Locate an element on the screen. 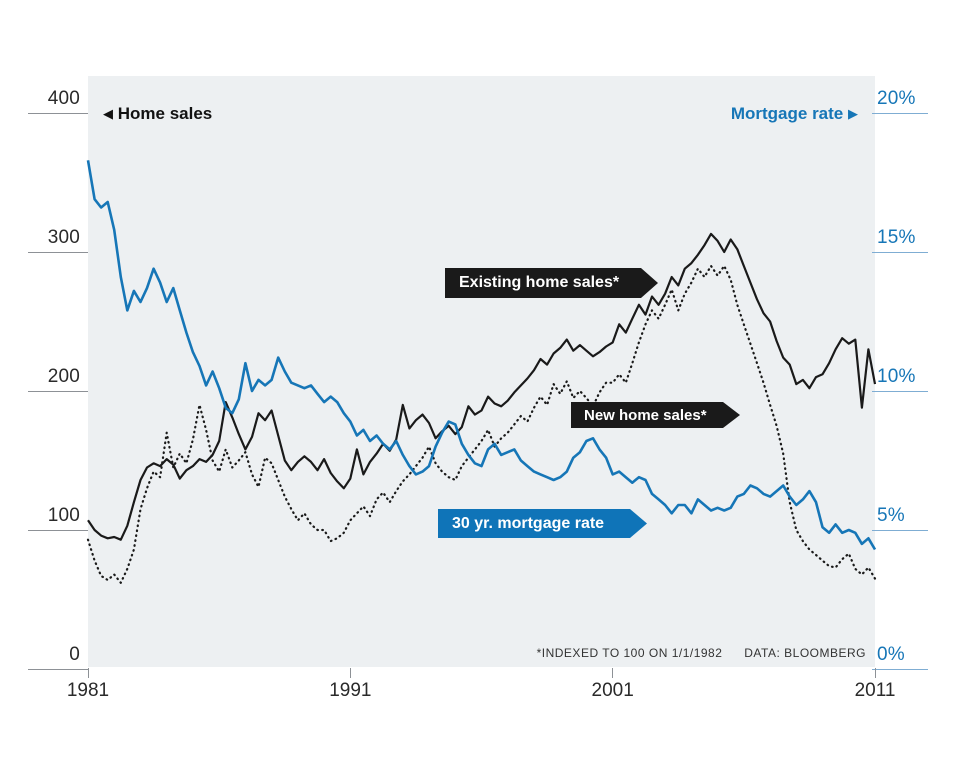 This screenshot has height=760, width=960. mortgage-rate-label: 30 yr. mortgage rate is located at coordinates (542, 523).